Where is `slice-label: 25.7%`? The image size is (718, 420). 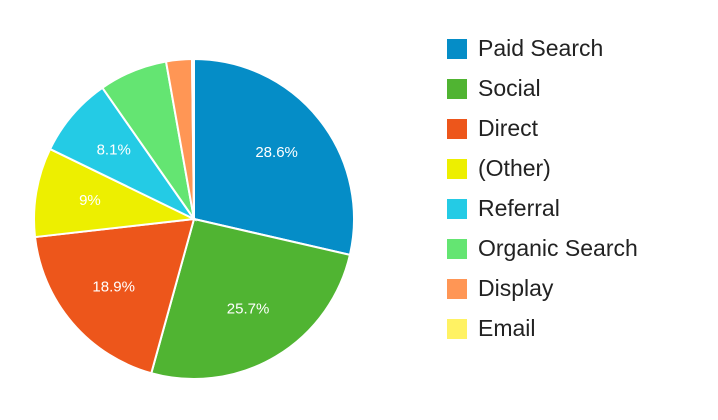
slice-label: 25.7% is located at coordinates (248, 309).